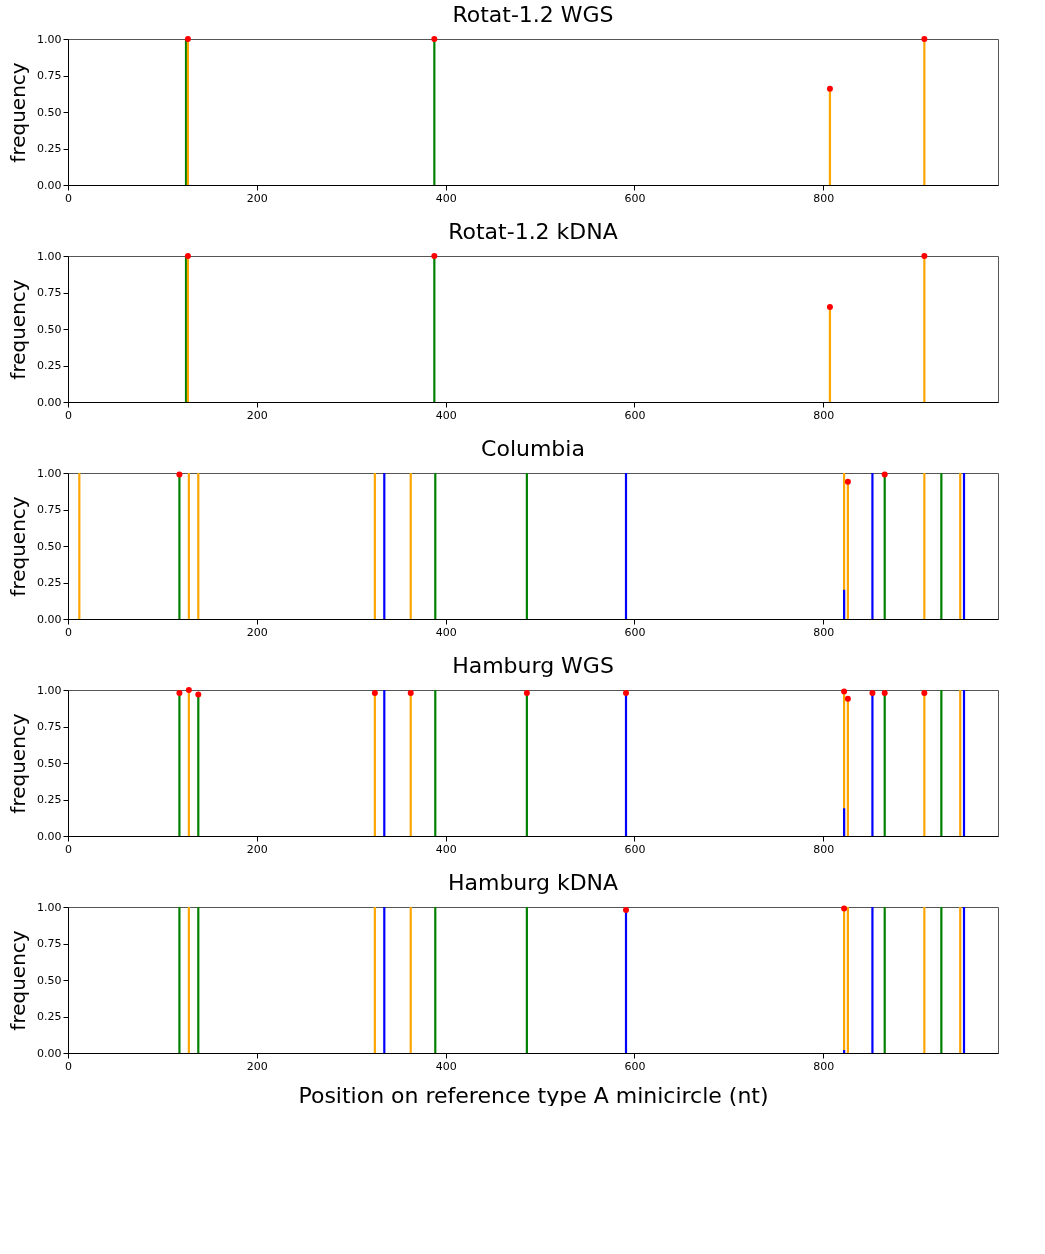 The height and width of the screenshot is (1254, 1045). What do you see at coordinates (533, 448) in the screenshot?
I see `chart-title: Columbia` at bounding box center [533, 448].